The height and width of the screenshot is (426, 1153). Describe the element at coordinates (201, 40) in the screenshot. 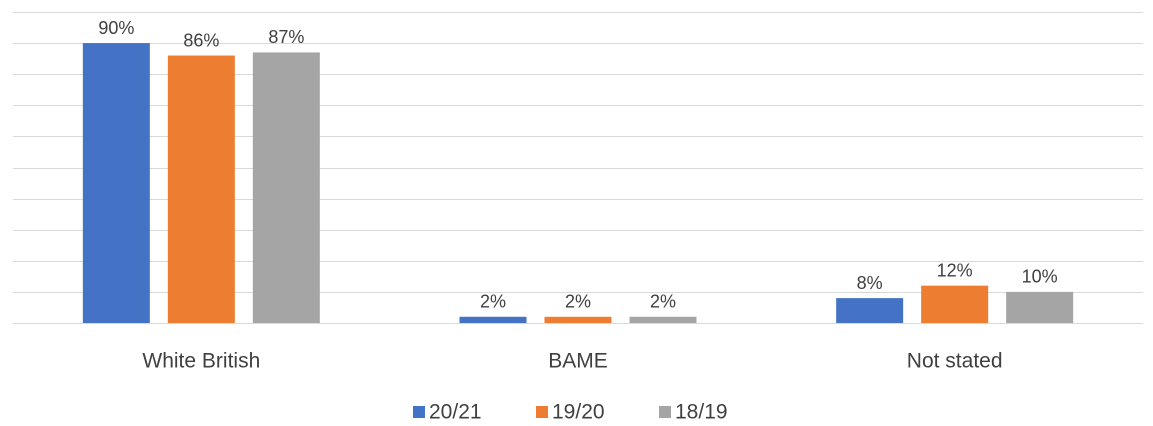

I see `data-label: 86%` at that location.